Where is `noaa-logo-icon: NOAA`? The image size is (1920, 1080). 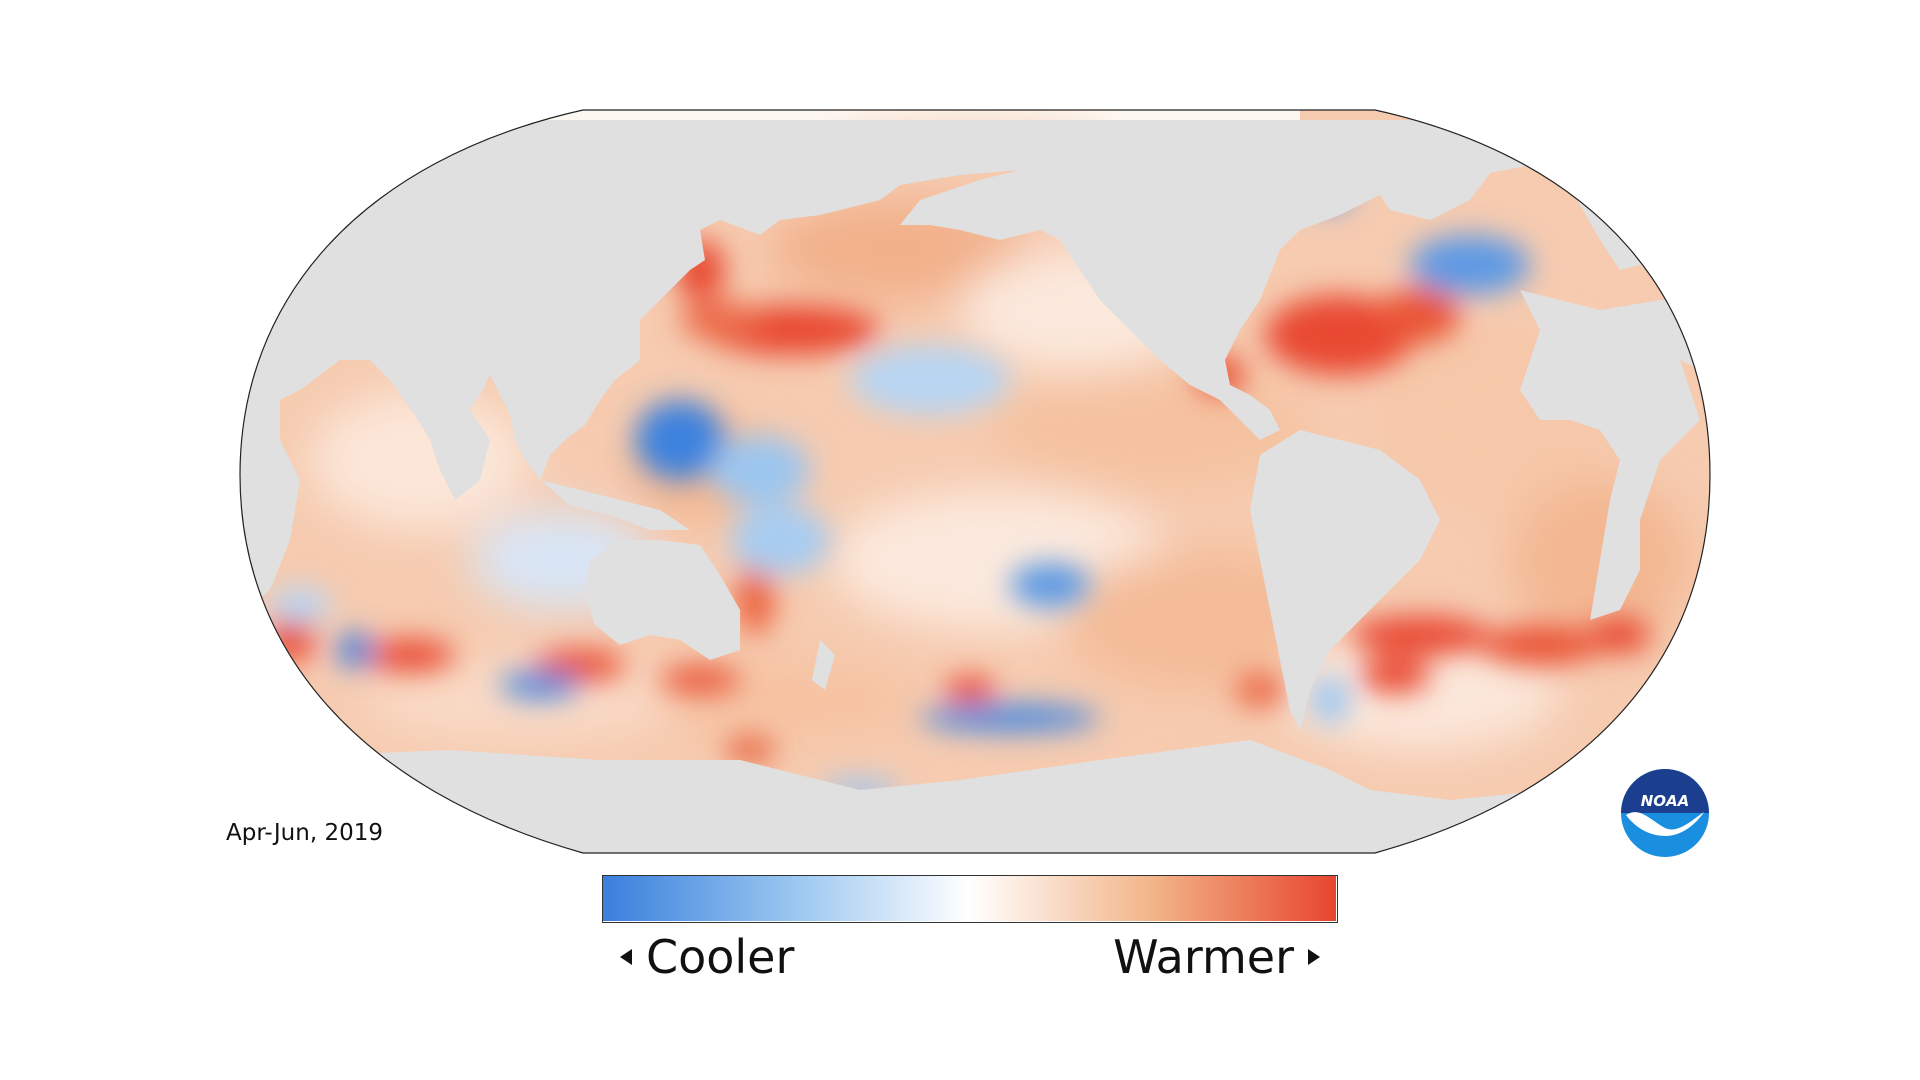 noaa-logo-icon: NOAA is located at coordinates (1665, 813).